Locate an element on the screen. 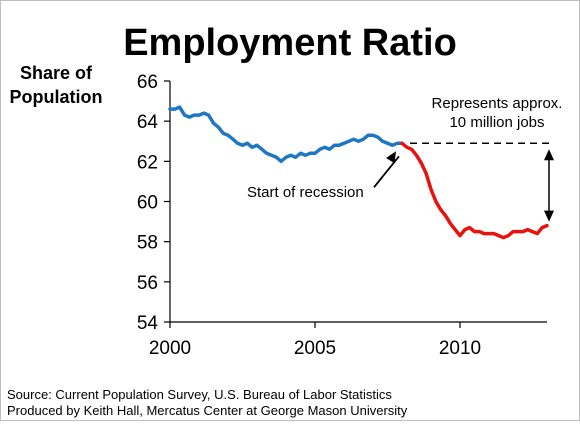 This screenshot has width=580, height=425. x-tick-label: 2010 is located at coordinates (460, 348).